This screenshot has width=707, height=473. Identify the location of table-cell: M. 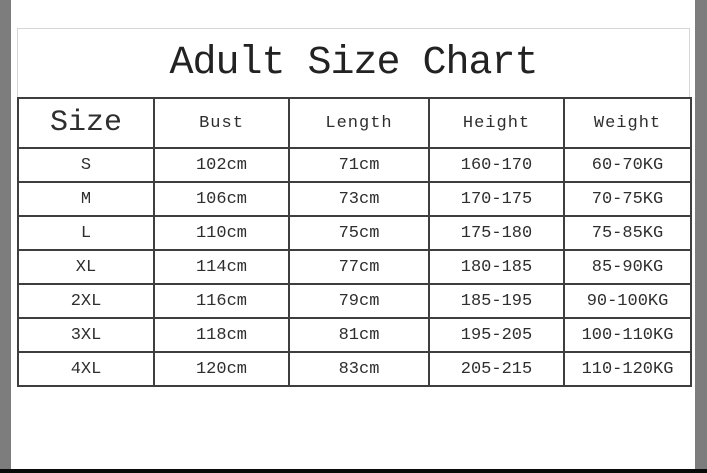
(86, 199).